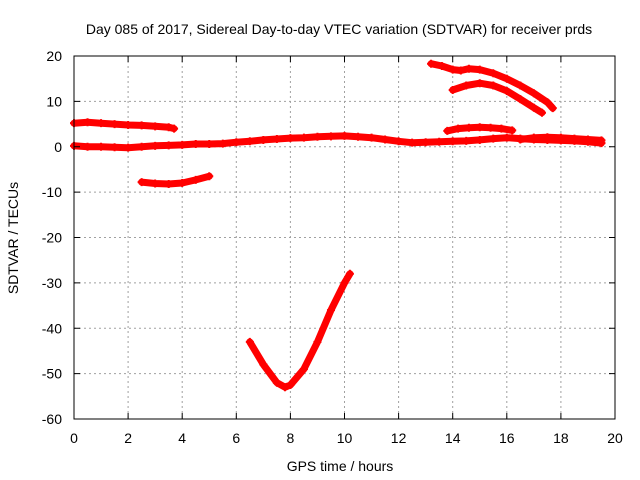 The width and height of the screenshot is (640, 480). What do you see at coordinates (291, 438) in the screenshot?
I see `x-tick-label: 8` at bounding box center [291, 438].